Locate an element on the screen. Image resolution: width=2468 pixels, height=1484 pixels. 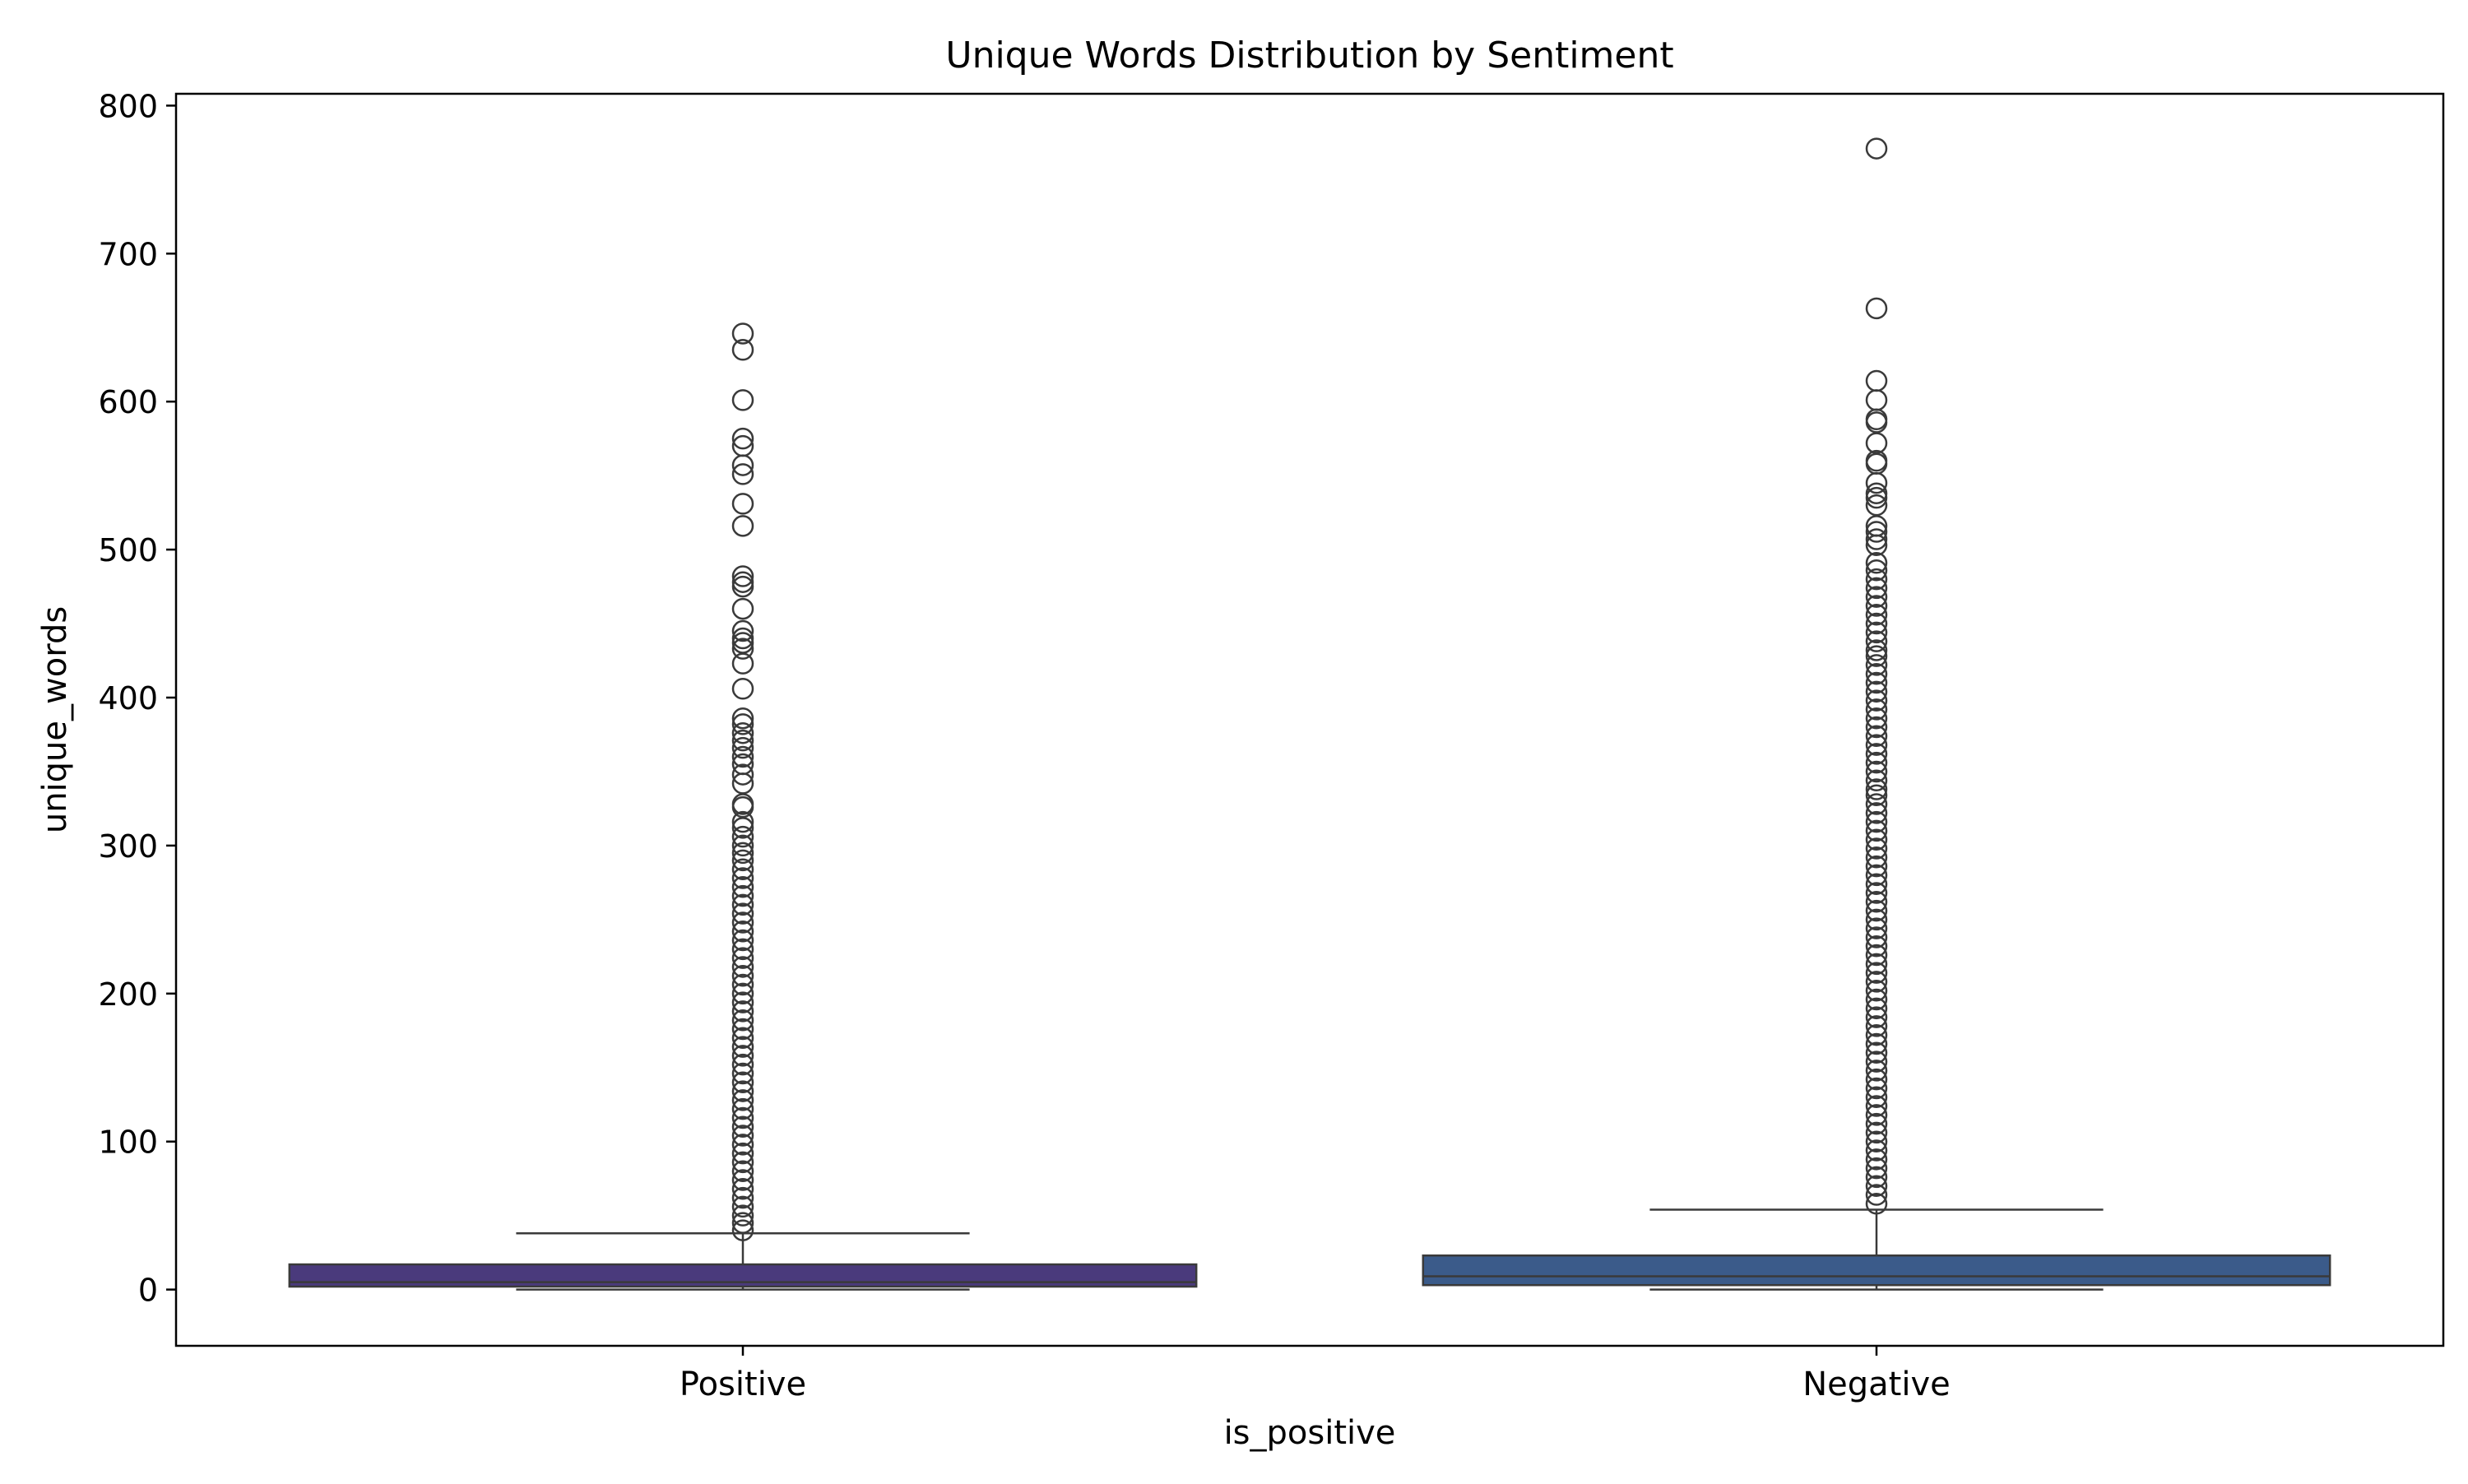
y-tick-label: 500 is located at coordinates (128, 550).